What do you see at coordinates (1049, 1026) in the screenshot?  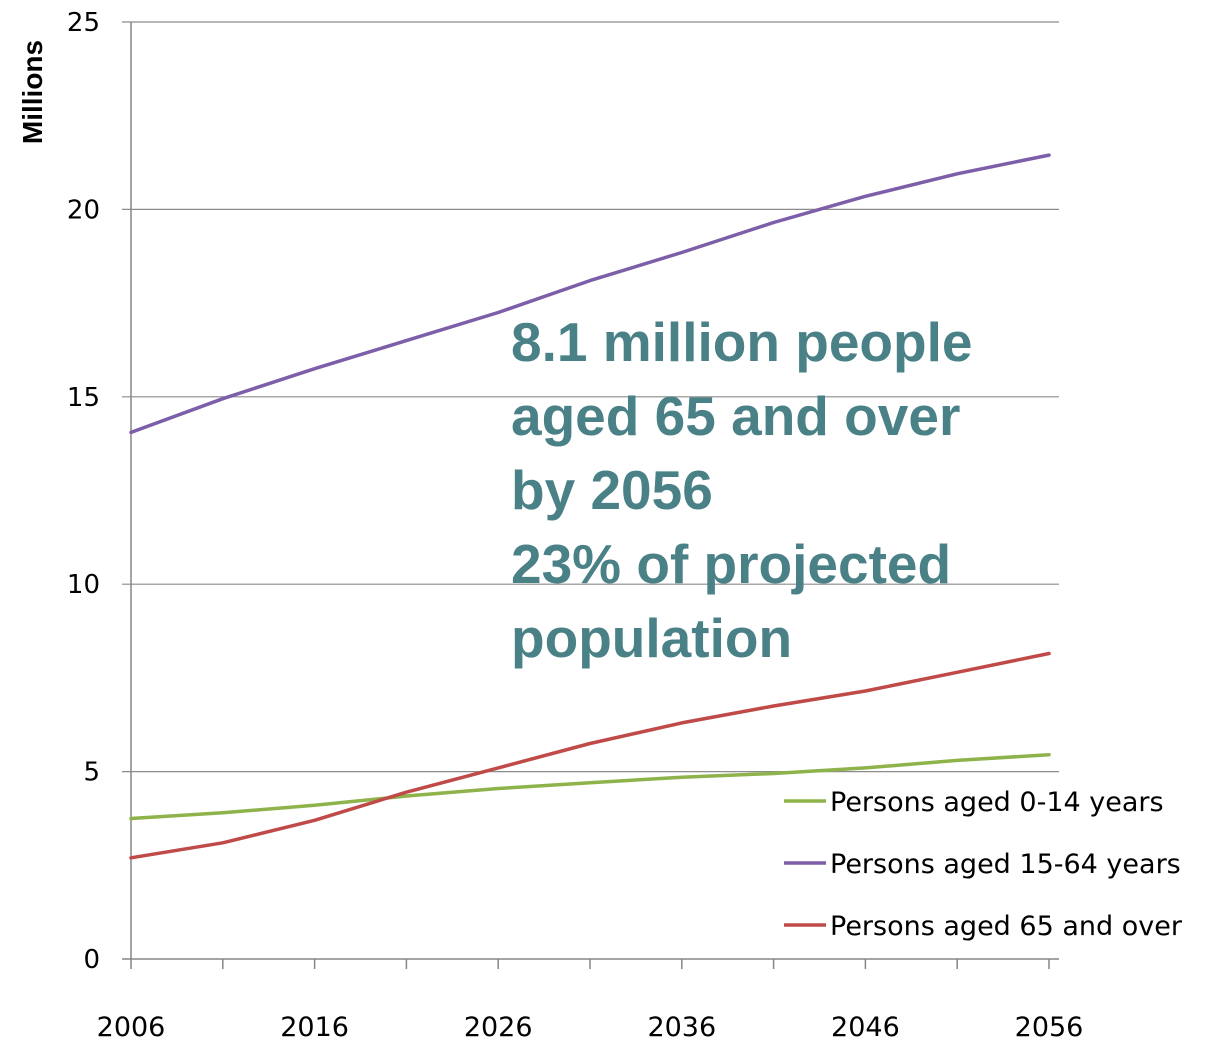 I see `x-tick-label: 2056` at bounding box center [1049, 1026].